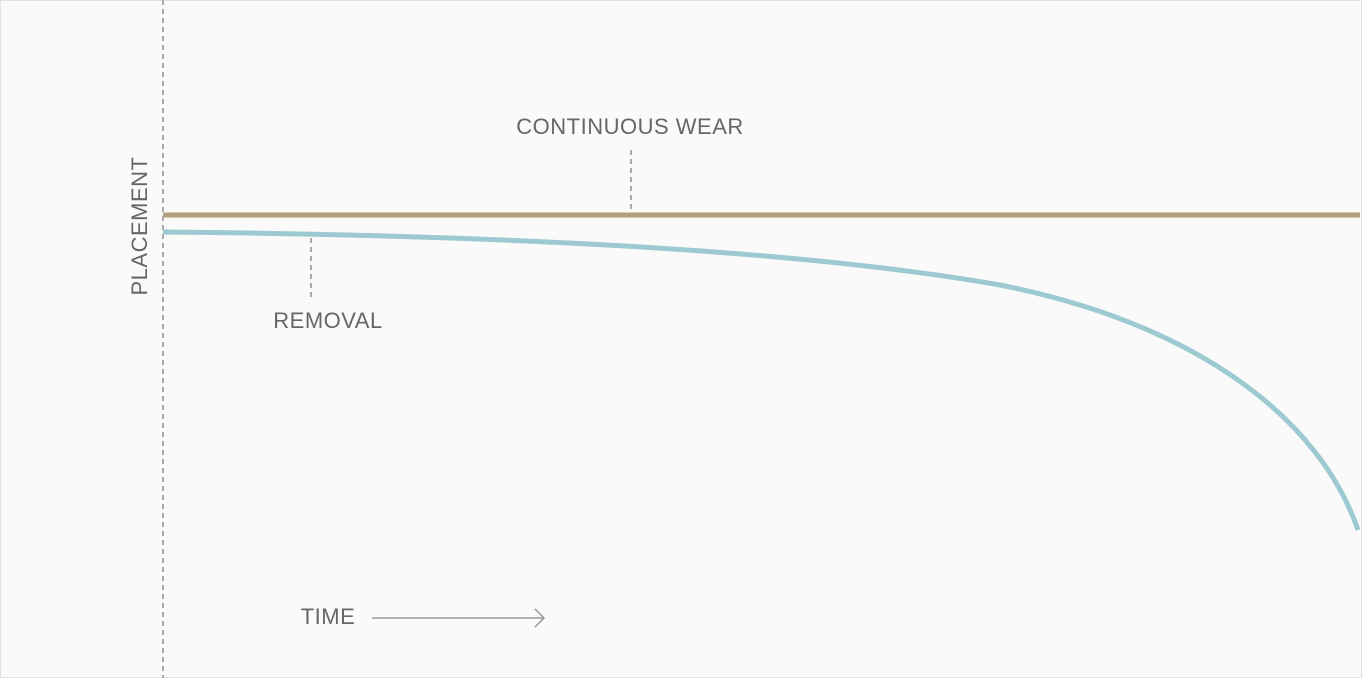 The width and height of the screenshot is (1362, 678). What do you see at coordinates (139, 226) in the screenshot?
I see `placement-label: PLACEMENT` at bounding box center [139, 226].